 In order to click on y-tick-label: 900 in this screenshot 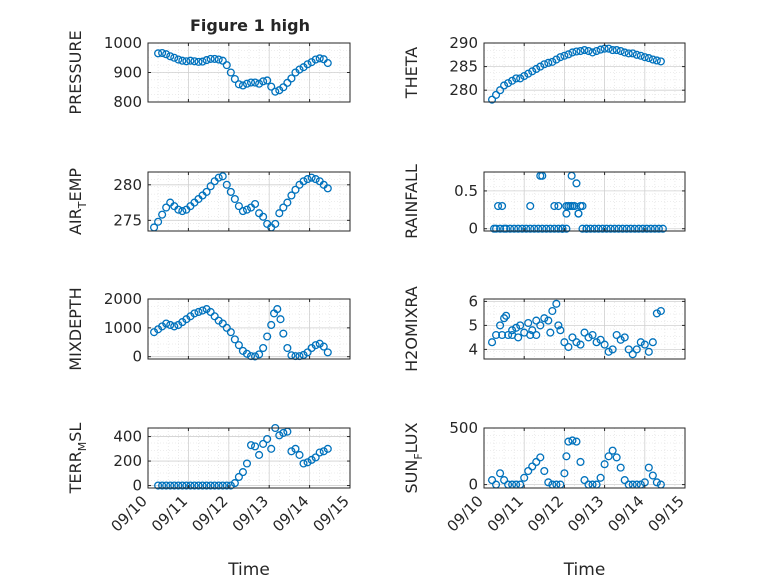, I will do `click(127, 73)`.